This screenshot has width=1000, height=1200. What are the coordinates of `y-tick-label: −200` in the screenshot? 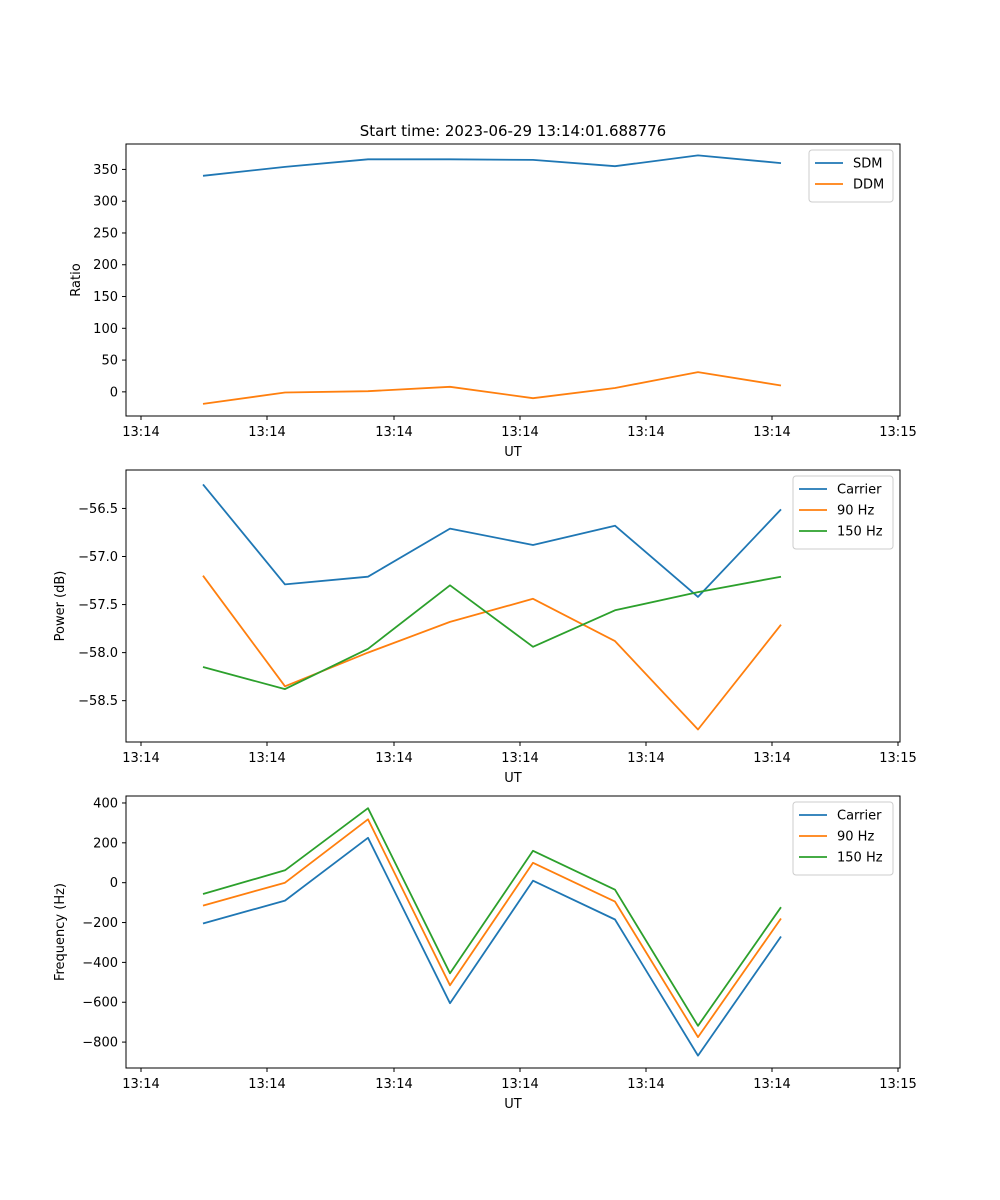 It's located at (100, 923).